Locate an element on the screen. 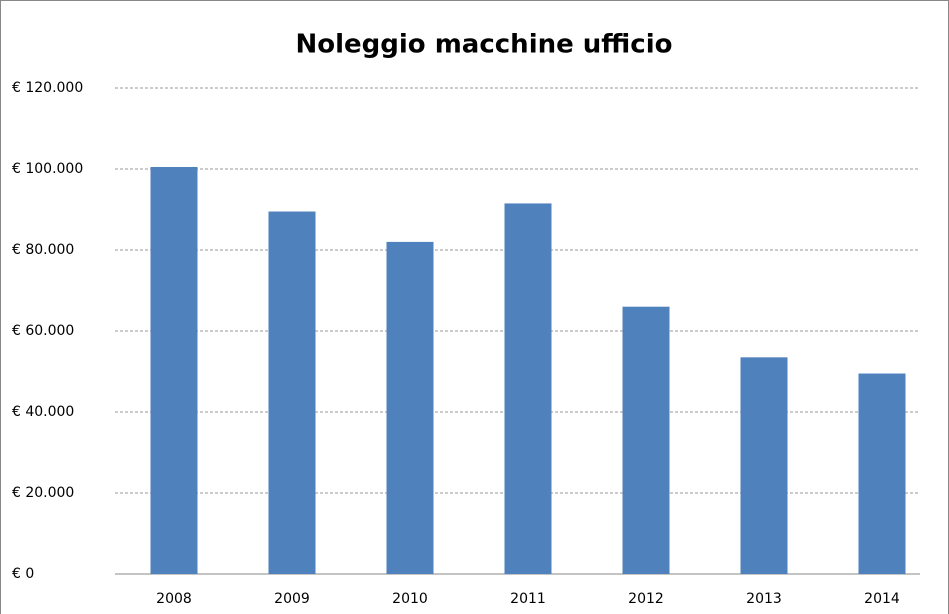  y-tick-label: € 60.000 is located at coordinates (43, 331).